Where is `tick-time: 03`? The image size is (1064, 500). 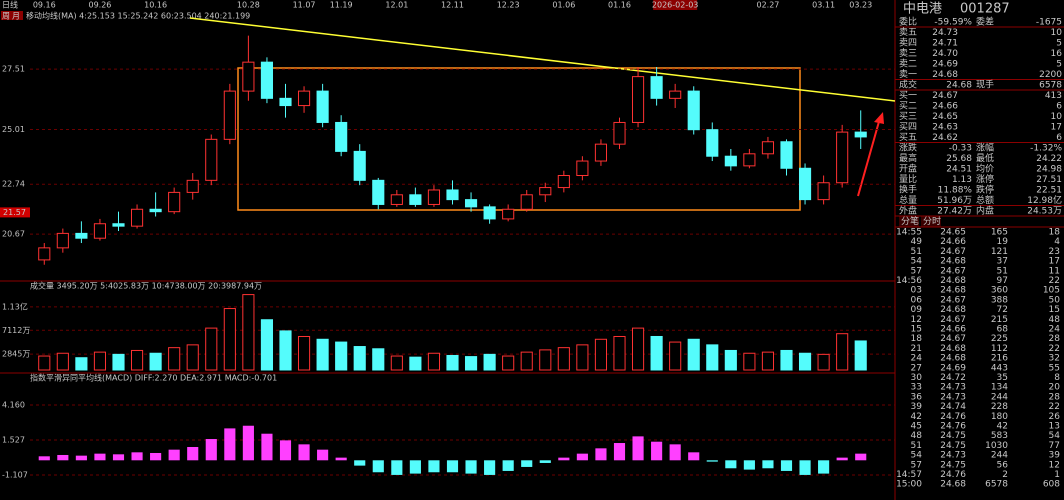 tick-time: 03 is located at coordinates (916, 291).